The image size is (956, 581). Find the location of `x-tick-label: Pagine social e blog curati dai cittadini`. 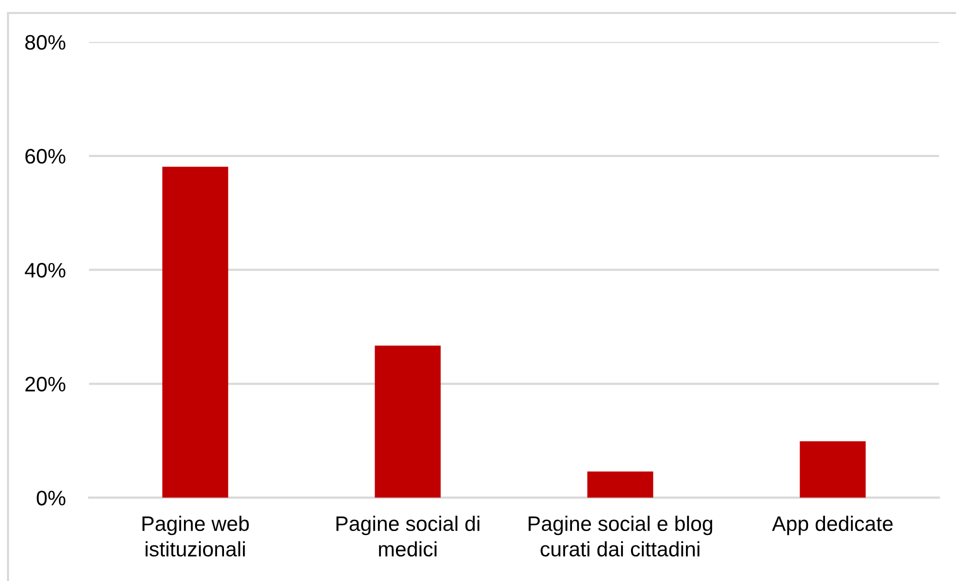

x-tick-label: Pagine social e blog curati dai cittadini is located at coordinates (620, 536).